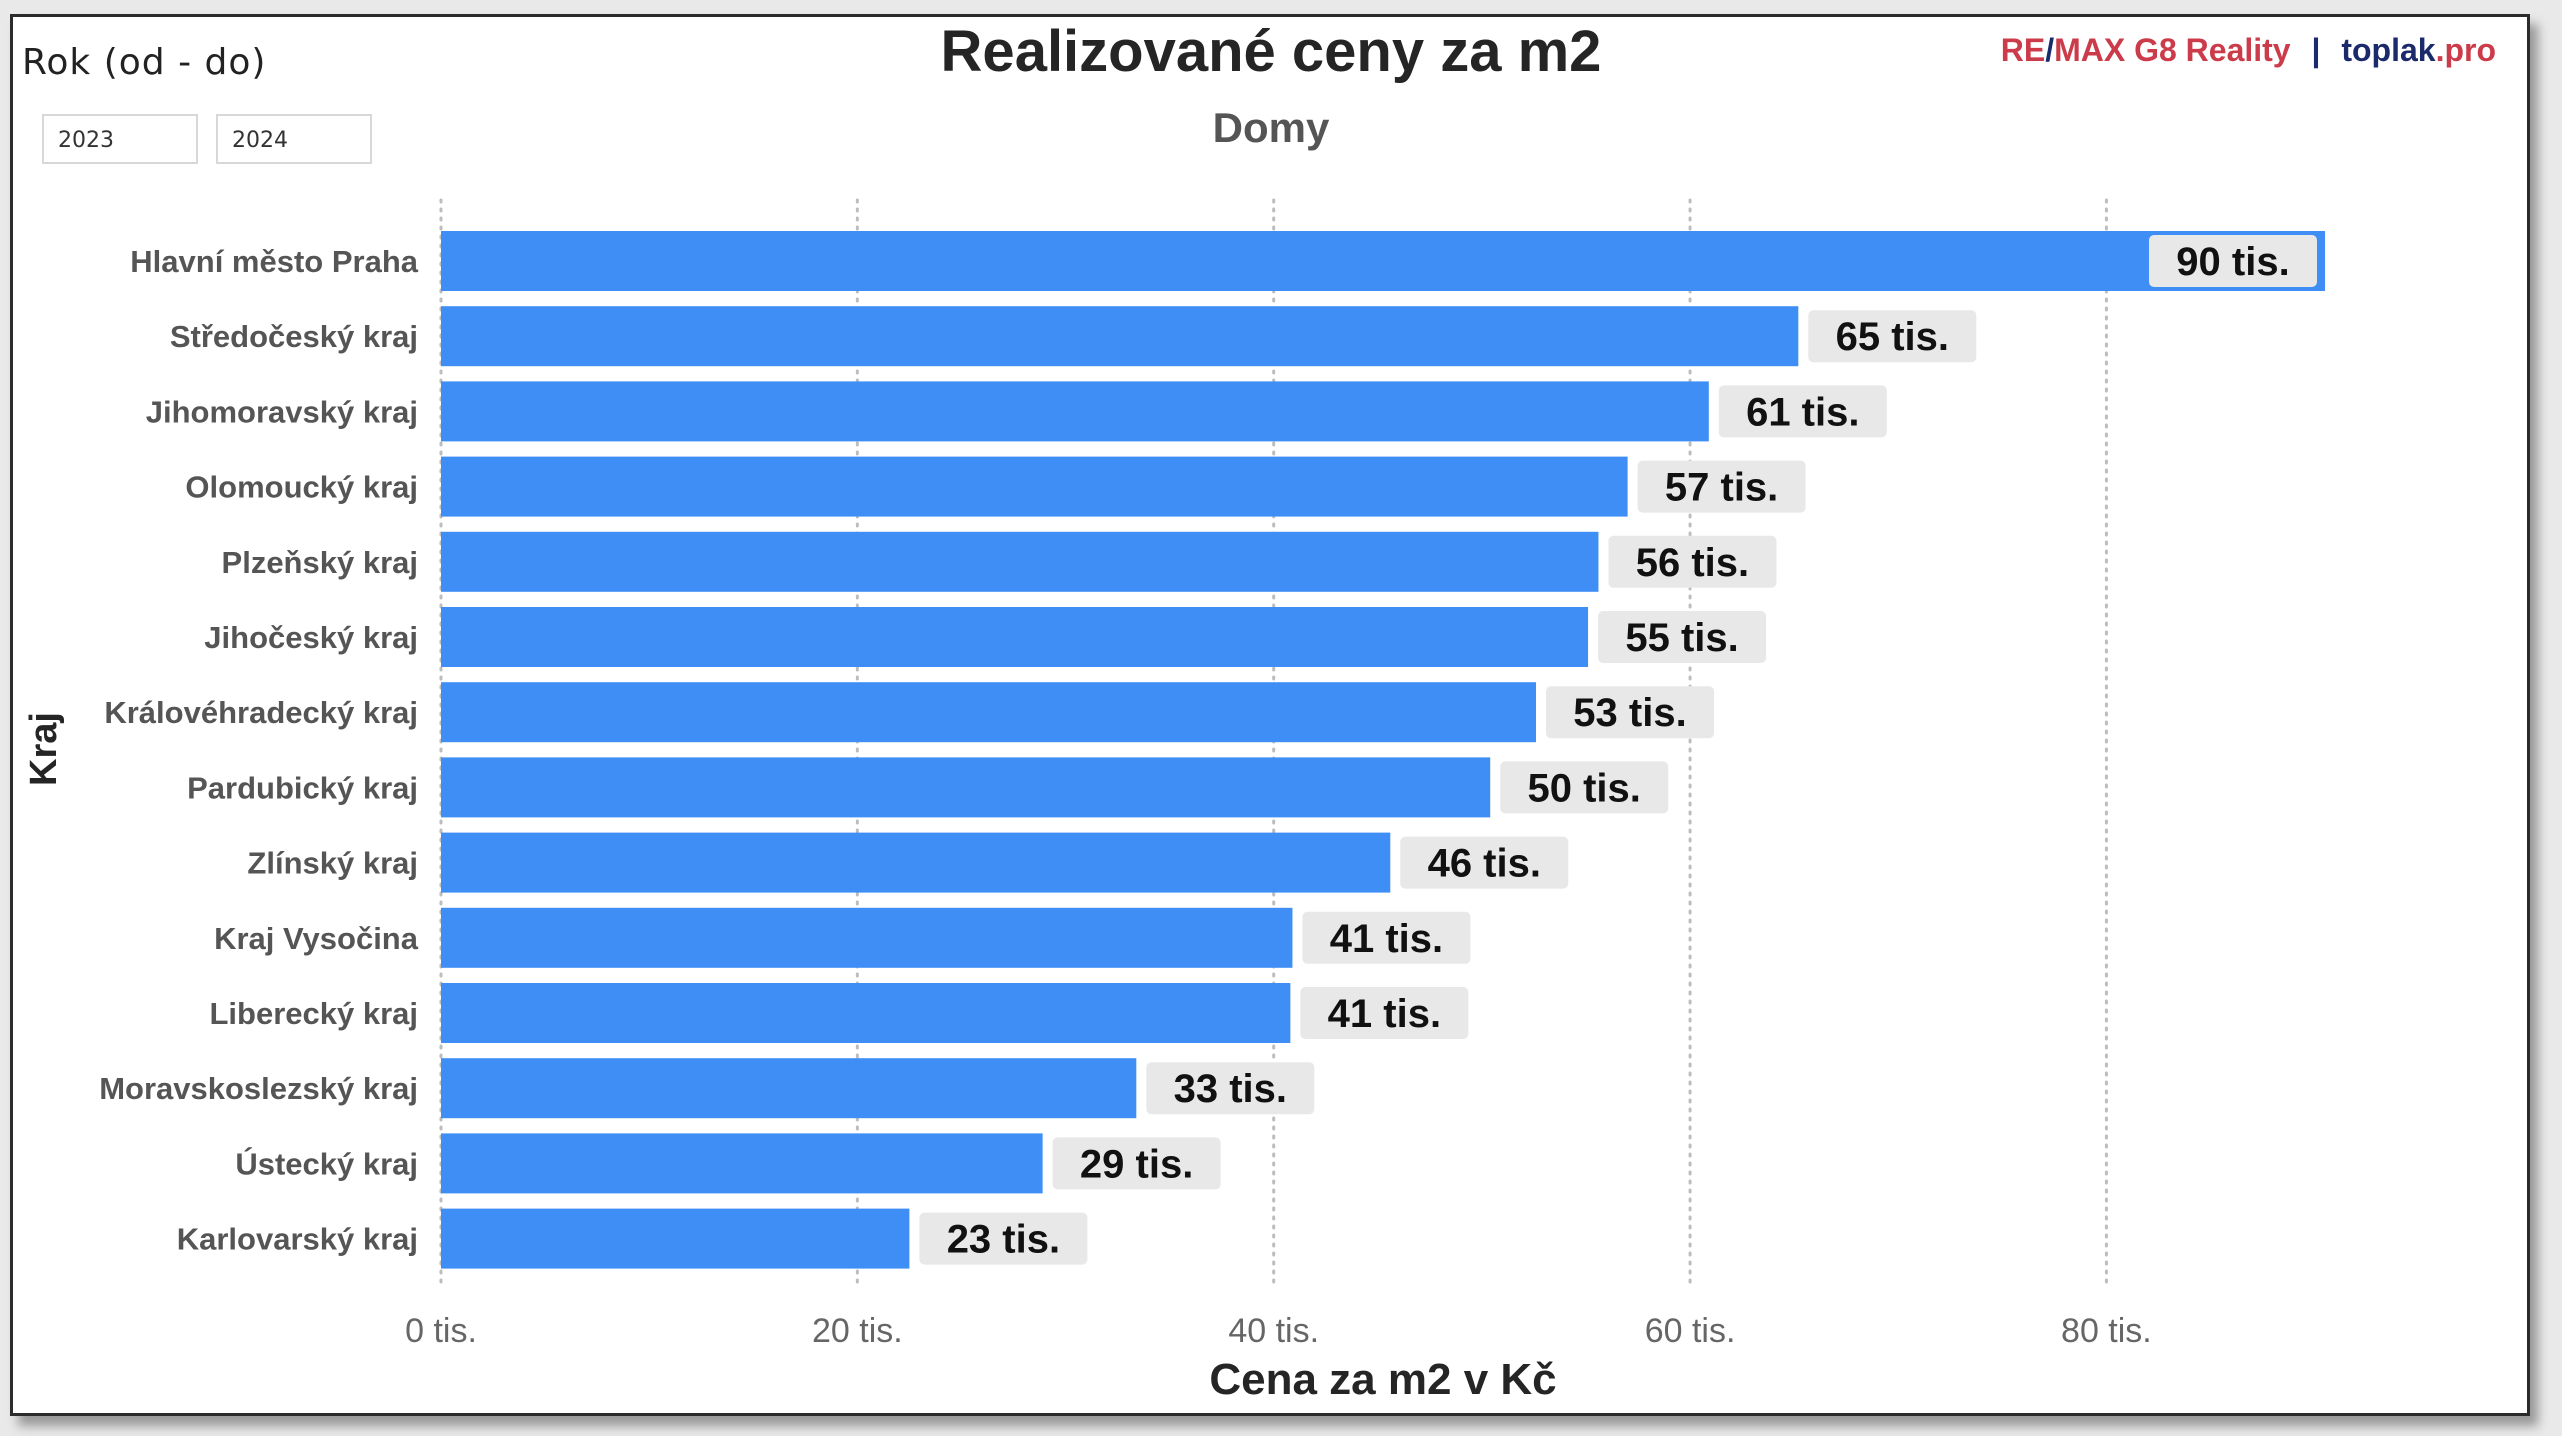 Image resolution: width=2562 pixels, height=1436 pixels. Describe the element at coordinates (120, 139) in the screenshot. I see `year-from-input: 2023` at that location.